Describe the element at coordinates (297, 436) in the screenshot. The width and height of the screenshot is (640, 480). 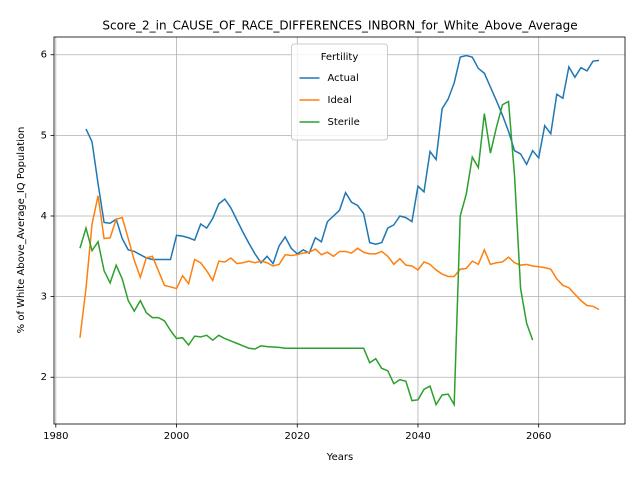
I see `x-tick-label: 2020` at that location.